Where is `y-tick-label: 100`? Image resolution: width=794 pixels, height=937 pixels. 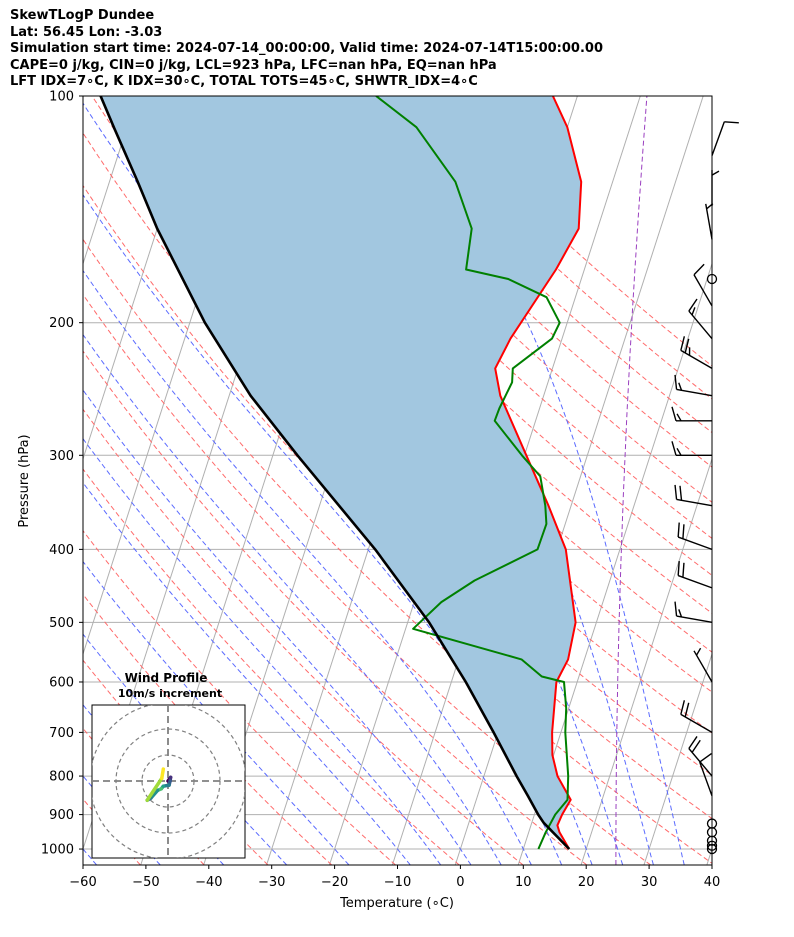 y-tick-label: 100 is located at coordinates (61, 97).